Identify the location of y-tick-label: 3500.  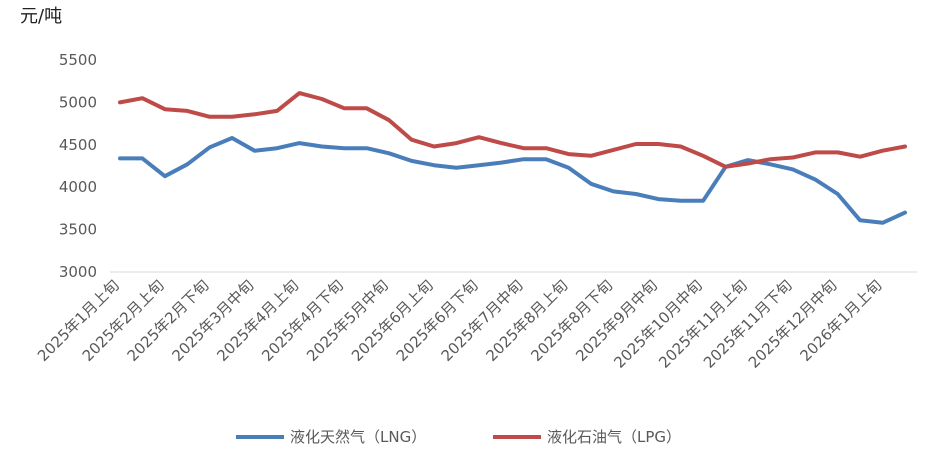
(78, 230).